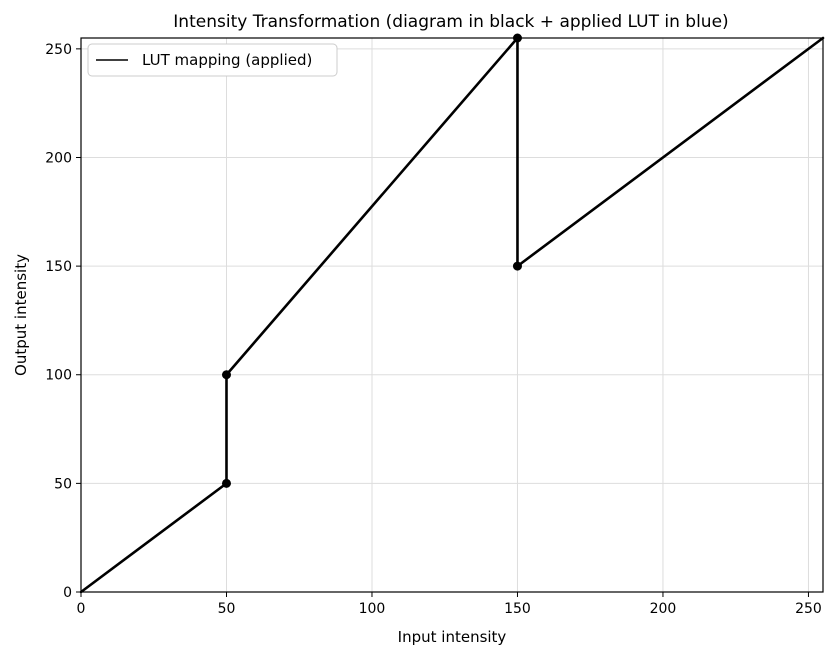 The width and height of the screenshot is (837, 657). What do you see at coordinates (58, 50) in the screenshot?
I see `y-tick-label: 250` at bounding box center [58, 50].